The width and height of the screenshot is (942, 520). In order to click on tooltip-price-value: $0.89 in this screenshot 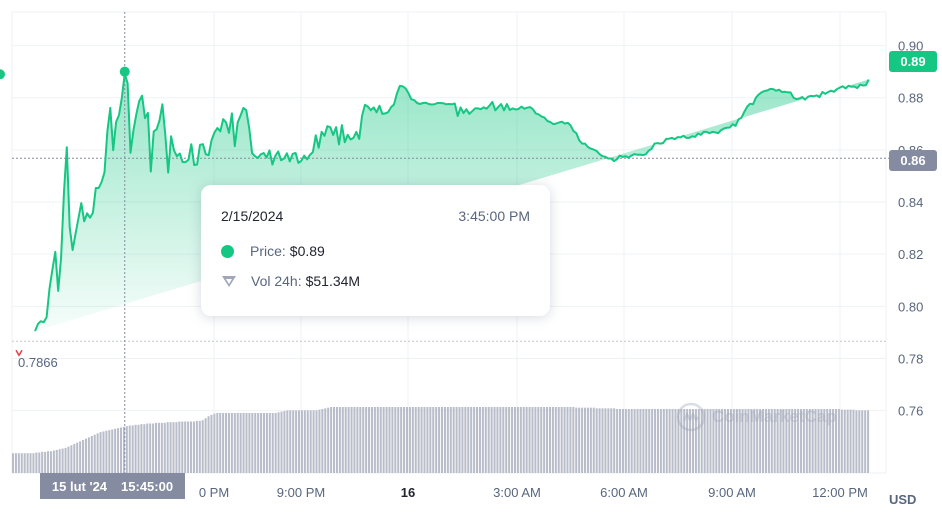, I will do `click(307, 251)`.